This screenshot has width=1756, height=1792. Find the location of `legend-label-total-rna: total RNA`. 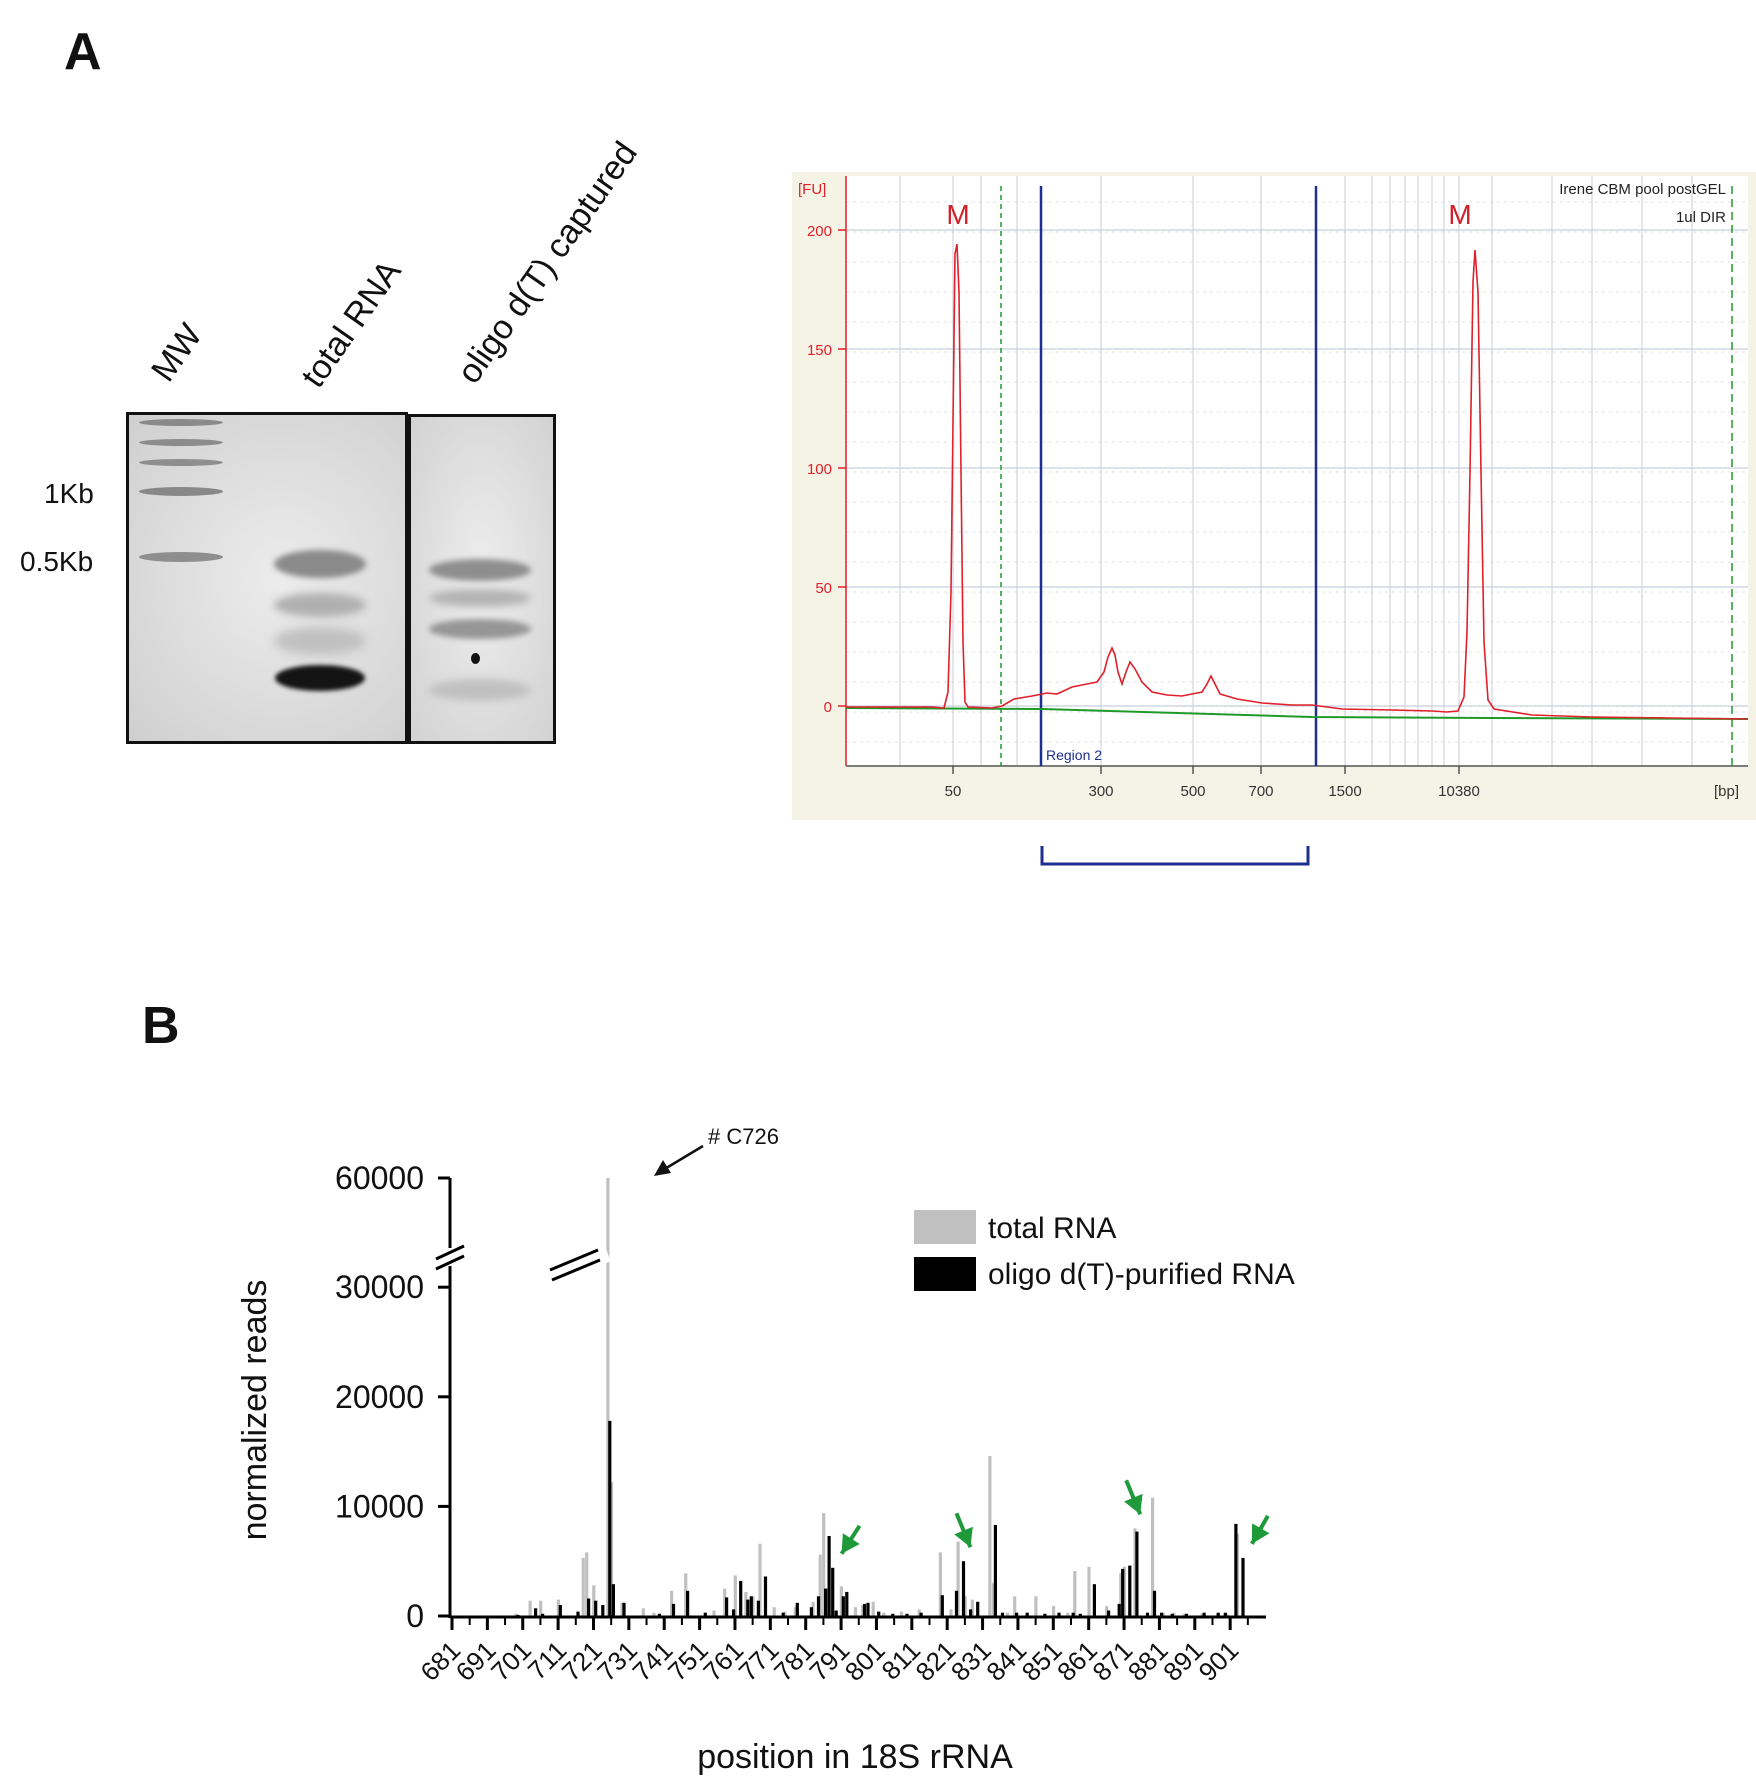

legend-label-total-rna: total RNA is located at coordinates (1052, 1228).